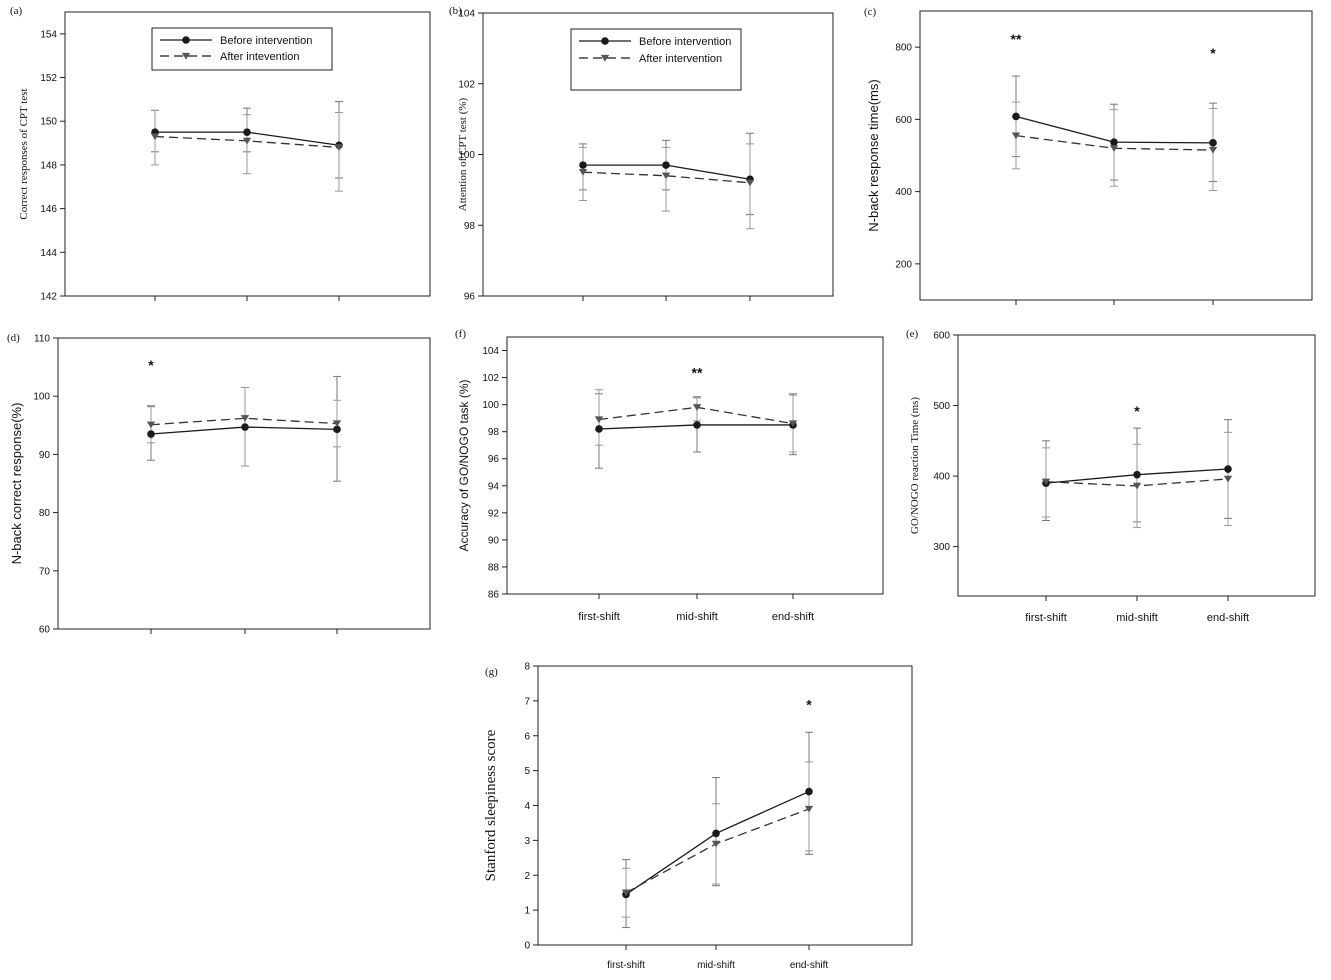  Describe the element at coordinates (16, 11) in the screenshot. I see `panel-label: (a)` at that location.